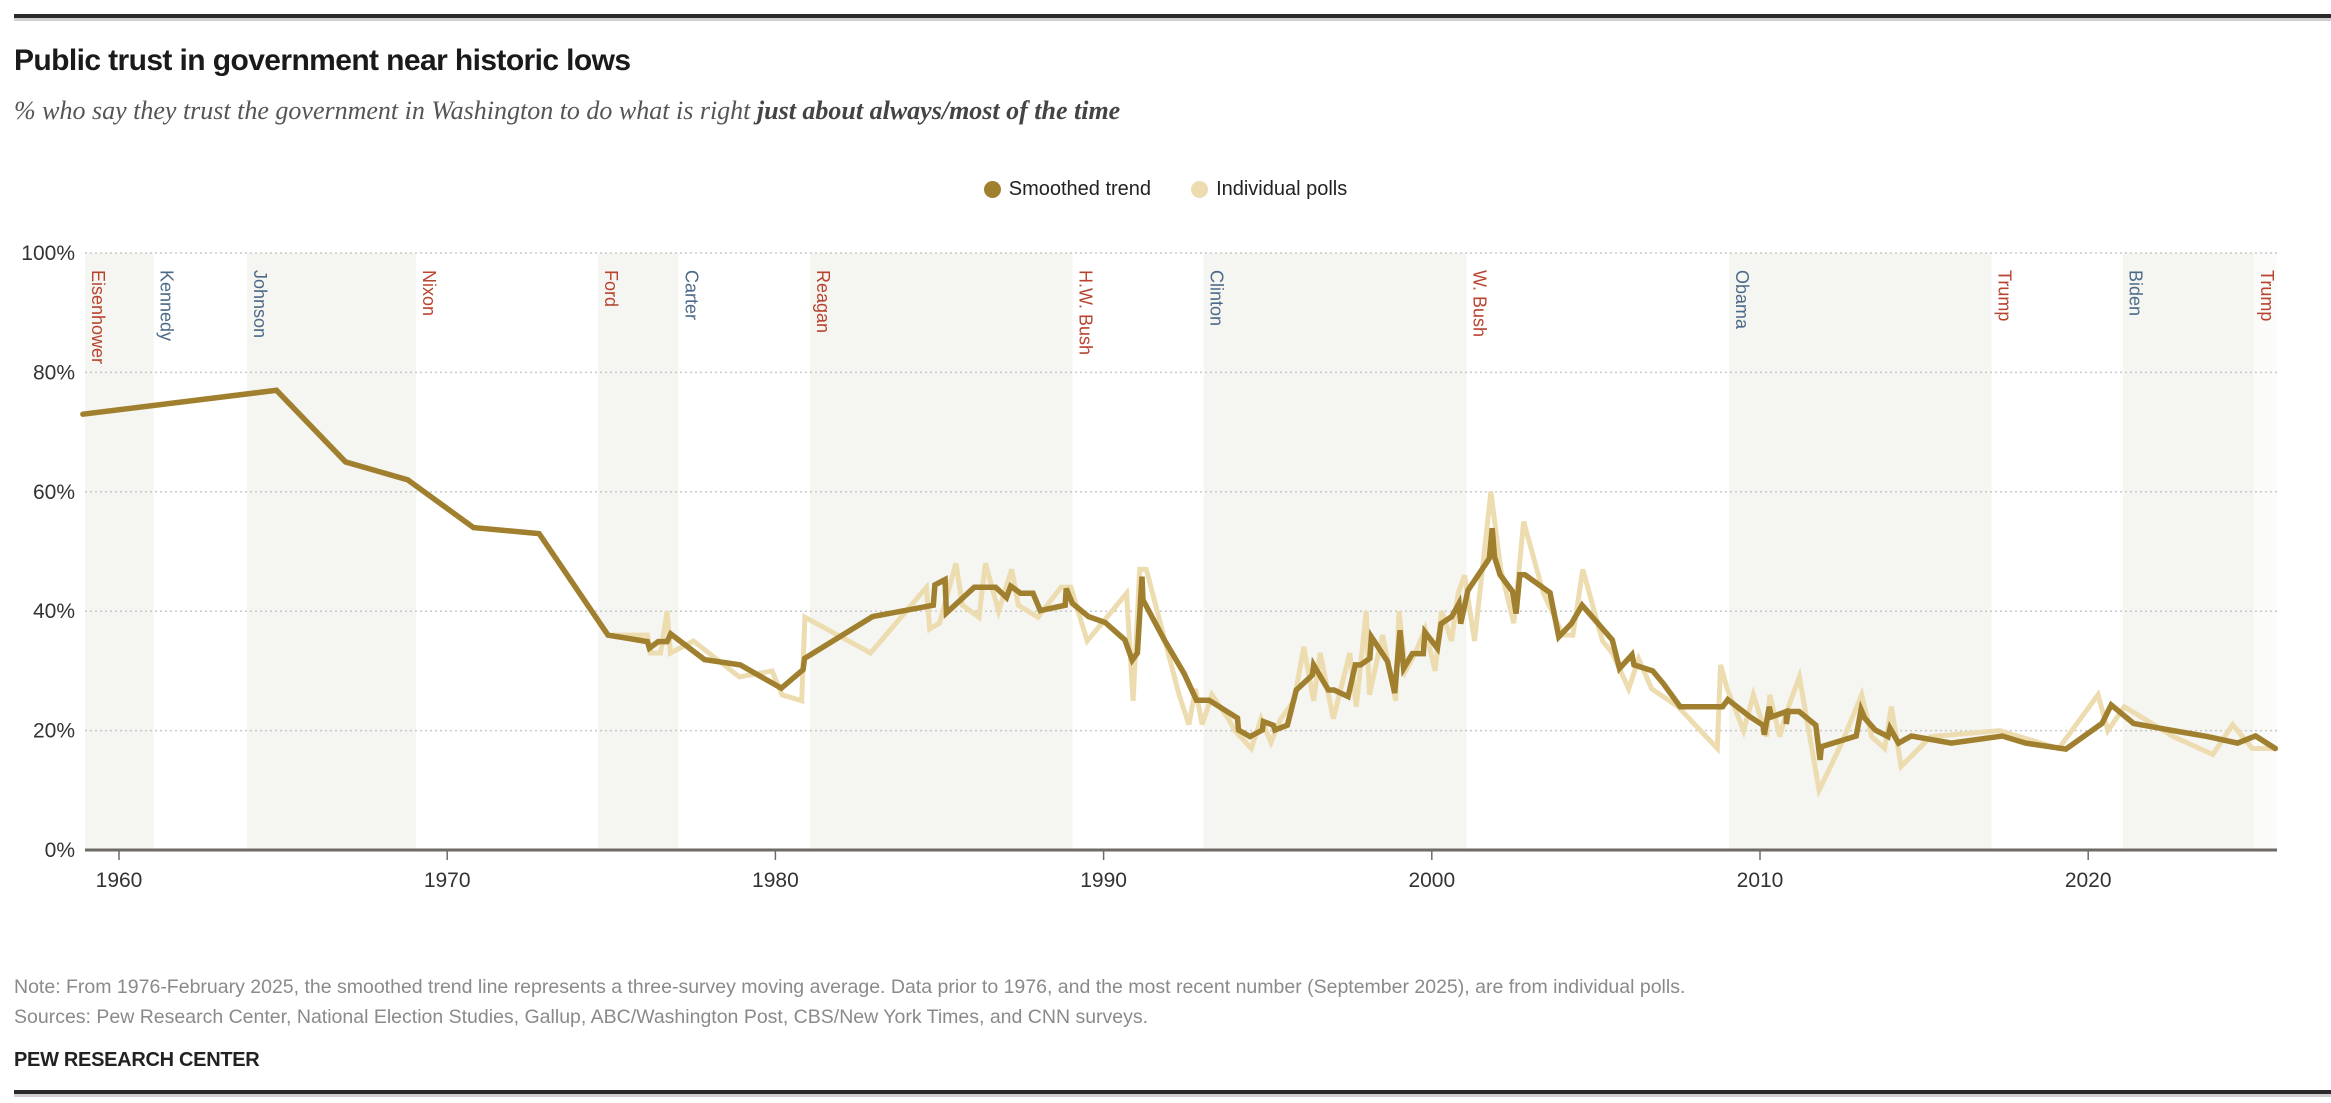 Image resolution: width=2331 pixels, height=1103 pixels. I want to click on y-tick-label: 60%, so click(54, 492).